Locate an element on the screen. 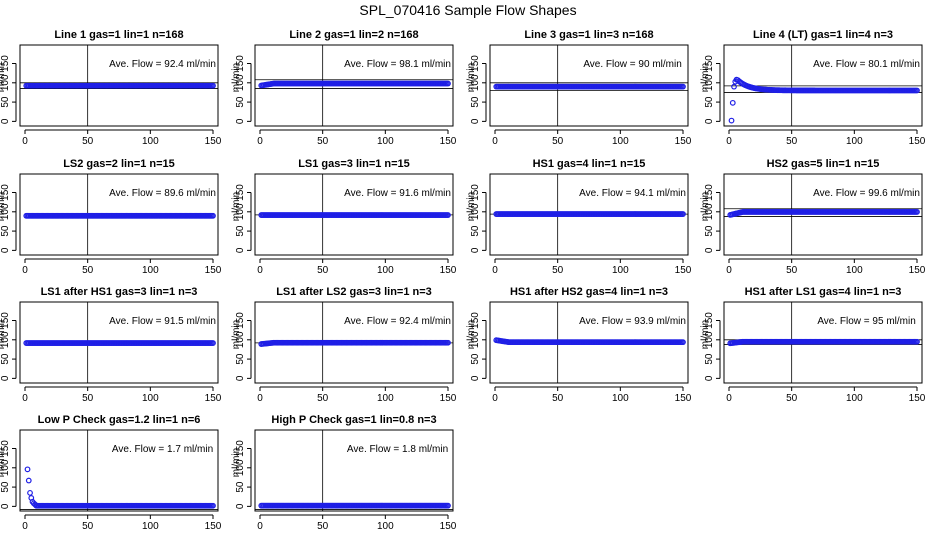 The image size is (936, 540). average-flow-annotation: Ave. Flow = 91.5 ml/min is located at coordinates (162, 321).